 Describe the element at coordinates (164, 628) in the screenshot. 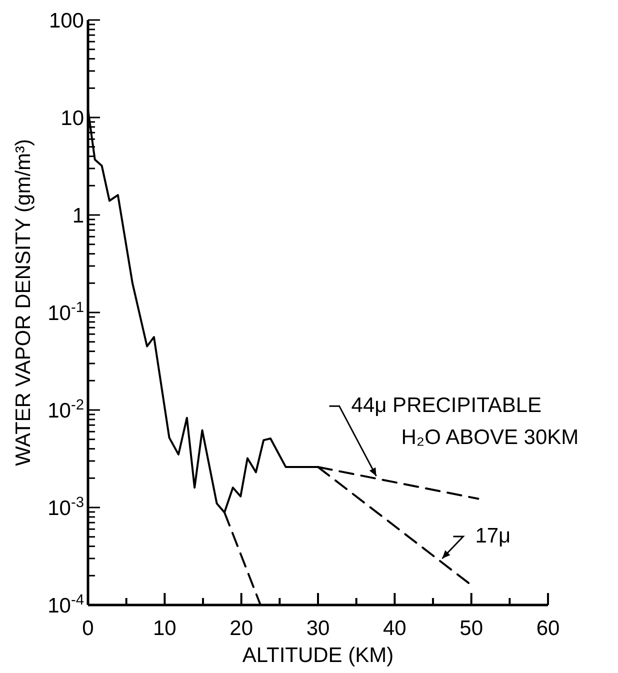

I see `x-tick-label: 10` at that location.